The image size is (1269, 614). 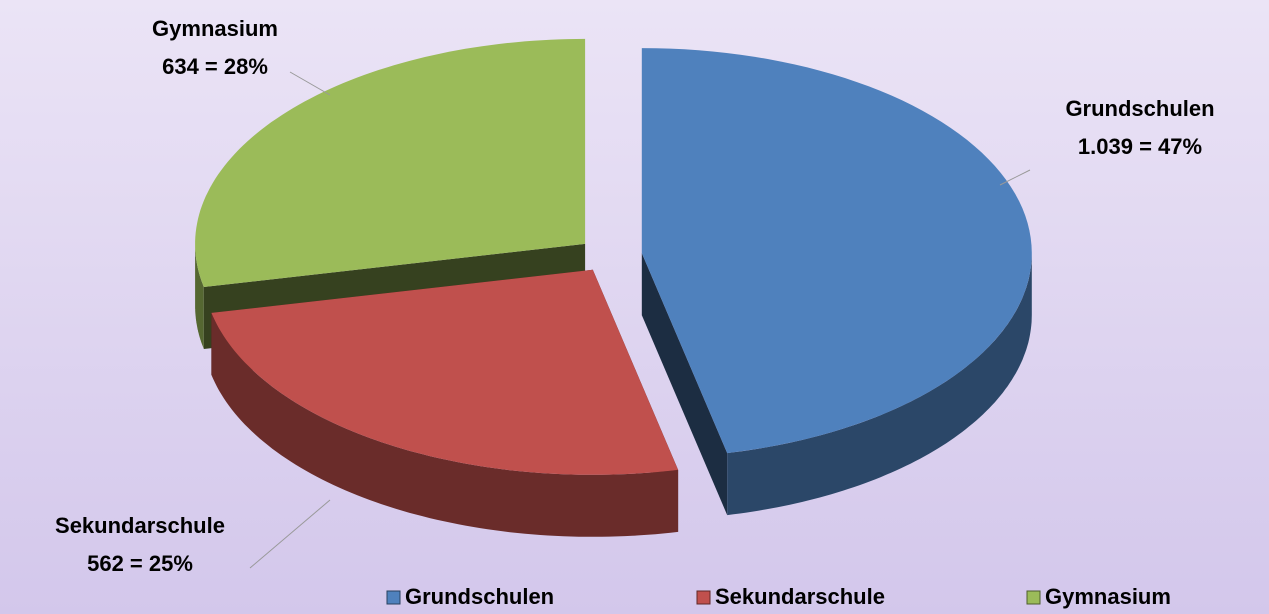 What do you see at coordinates (1140, 146) in the screenshot?
I see `data-label-value: 1.039 = 47%` at bounding box center [1140, 146].